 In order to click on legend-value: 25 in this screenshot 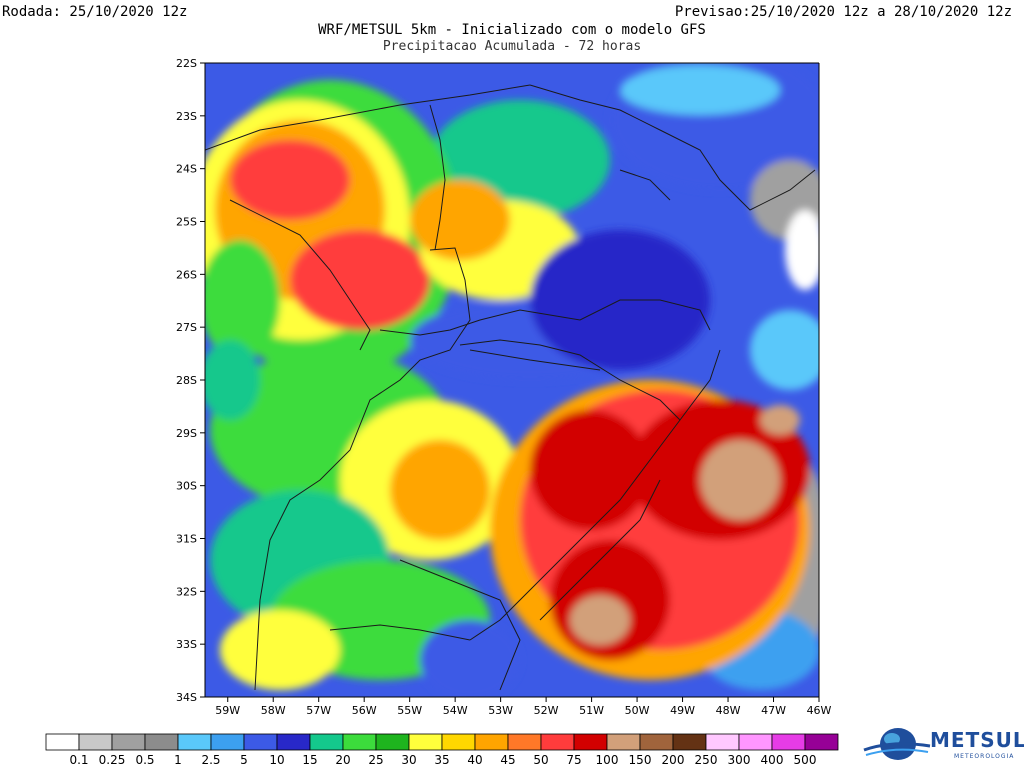, I will do `click(375, 760)`.